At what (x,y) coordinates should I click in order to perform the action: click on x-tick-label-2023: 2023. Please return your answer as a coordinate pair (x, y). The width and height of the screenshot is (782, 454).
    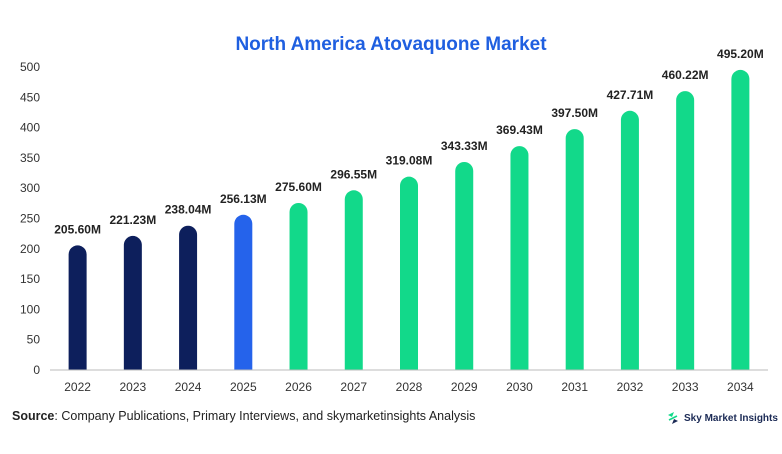
    Looking at the image, I should click on (132, 387).